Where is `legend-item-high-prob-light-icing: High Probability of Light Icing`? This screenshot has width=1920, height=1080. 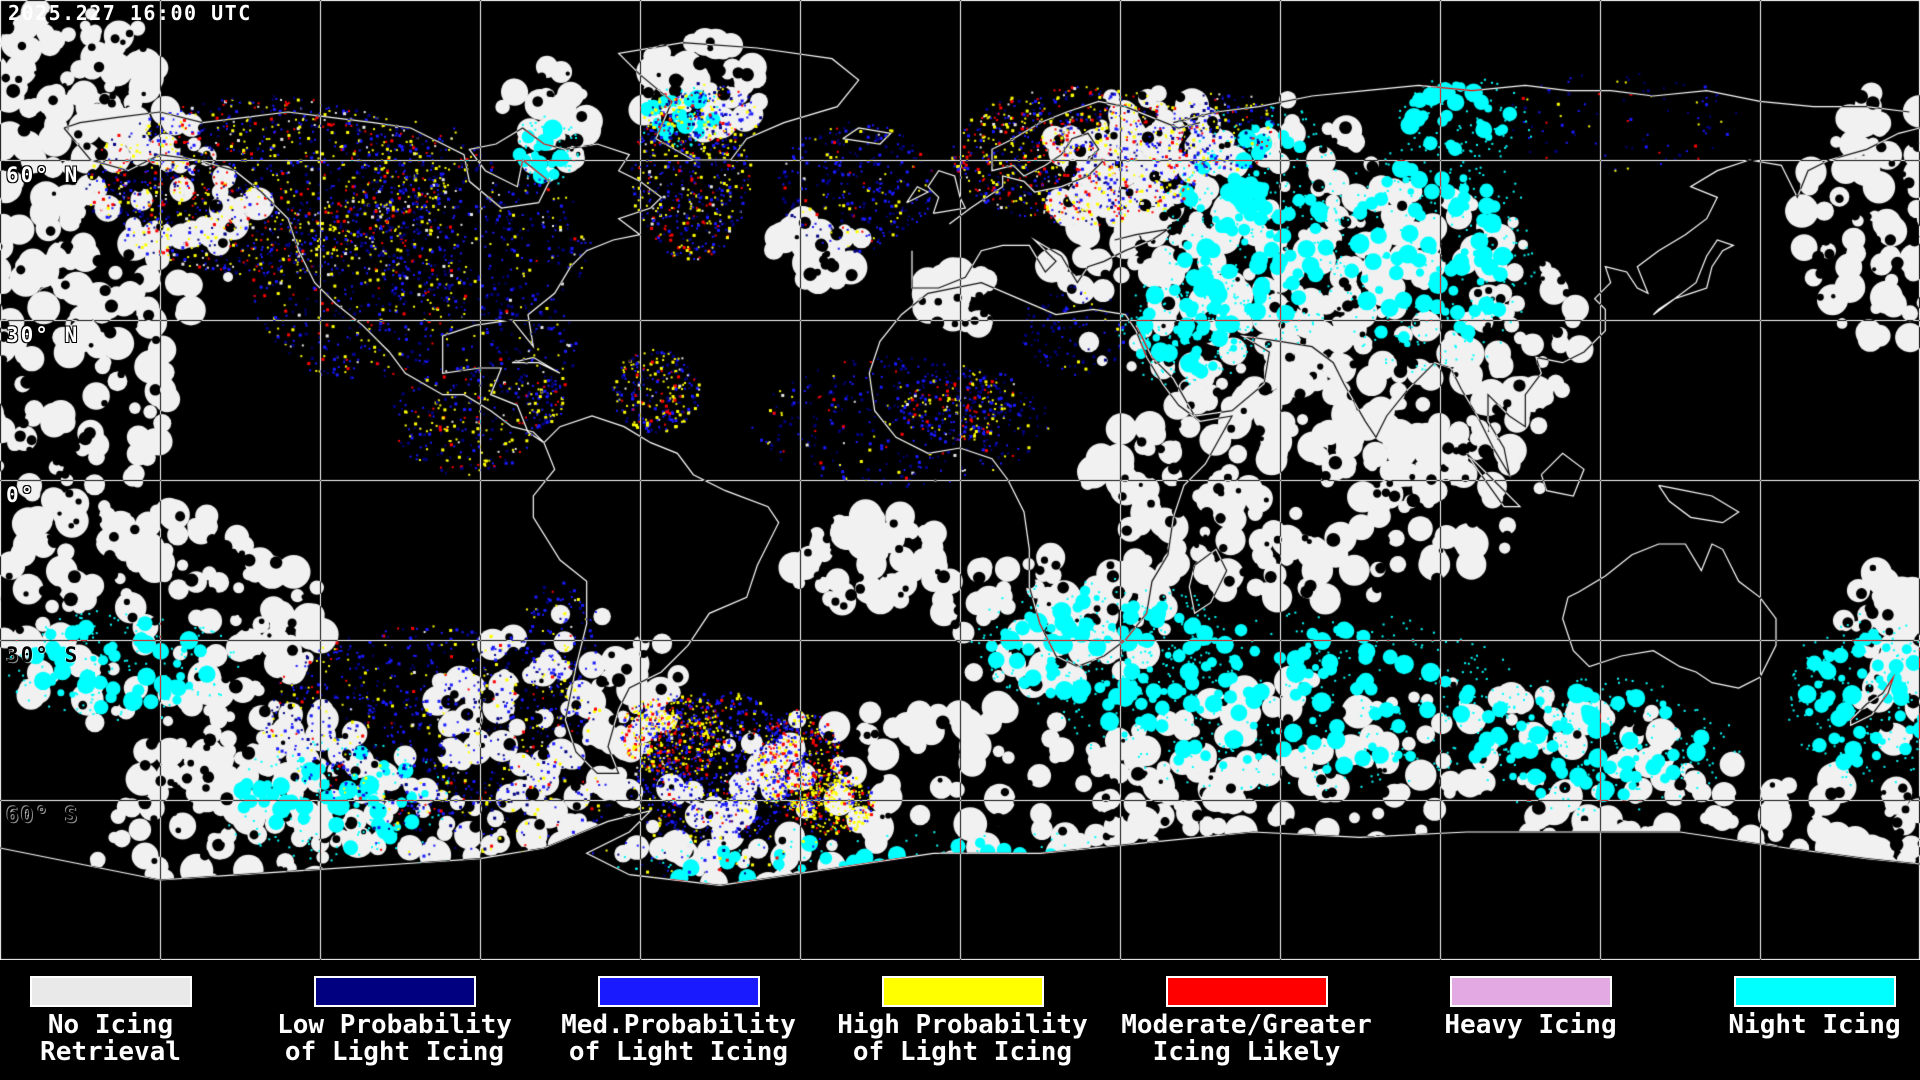 legend-item-high-prob-light-icing: High Probability of Light Icing is located at coordinates (963, 1021).